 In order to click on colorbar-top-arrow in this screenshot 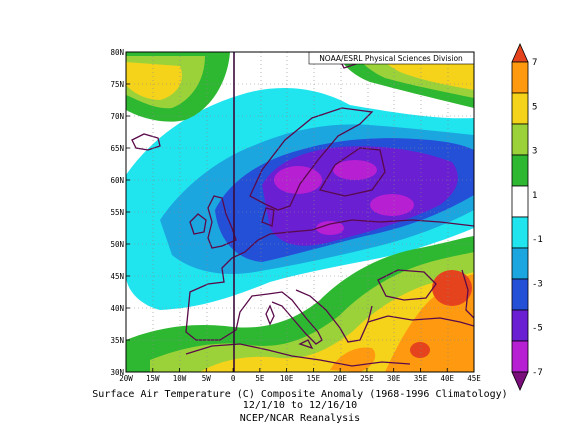, I will do `click(520, 53)`.